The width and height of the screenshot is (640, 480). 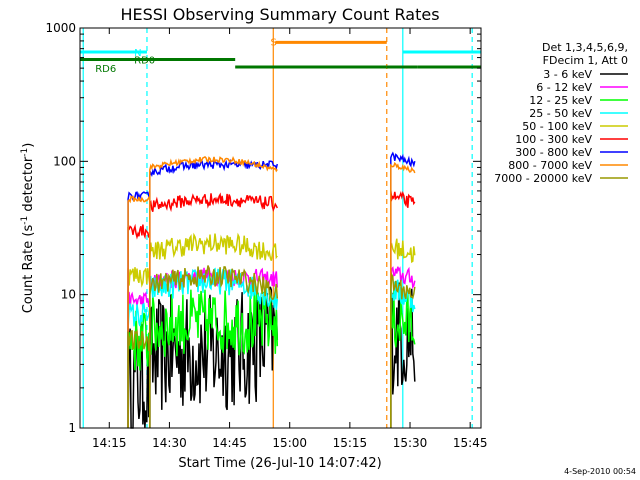 What do you see at coordinates (553, 139) in the screenshot?
I see `legend-label-5: 100 - 300 keV` at bounding box center [553, 139].